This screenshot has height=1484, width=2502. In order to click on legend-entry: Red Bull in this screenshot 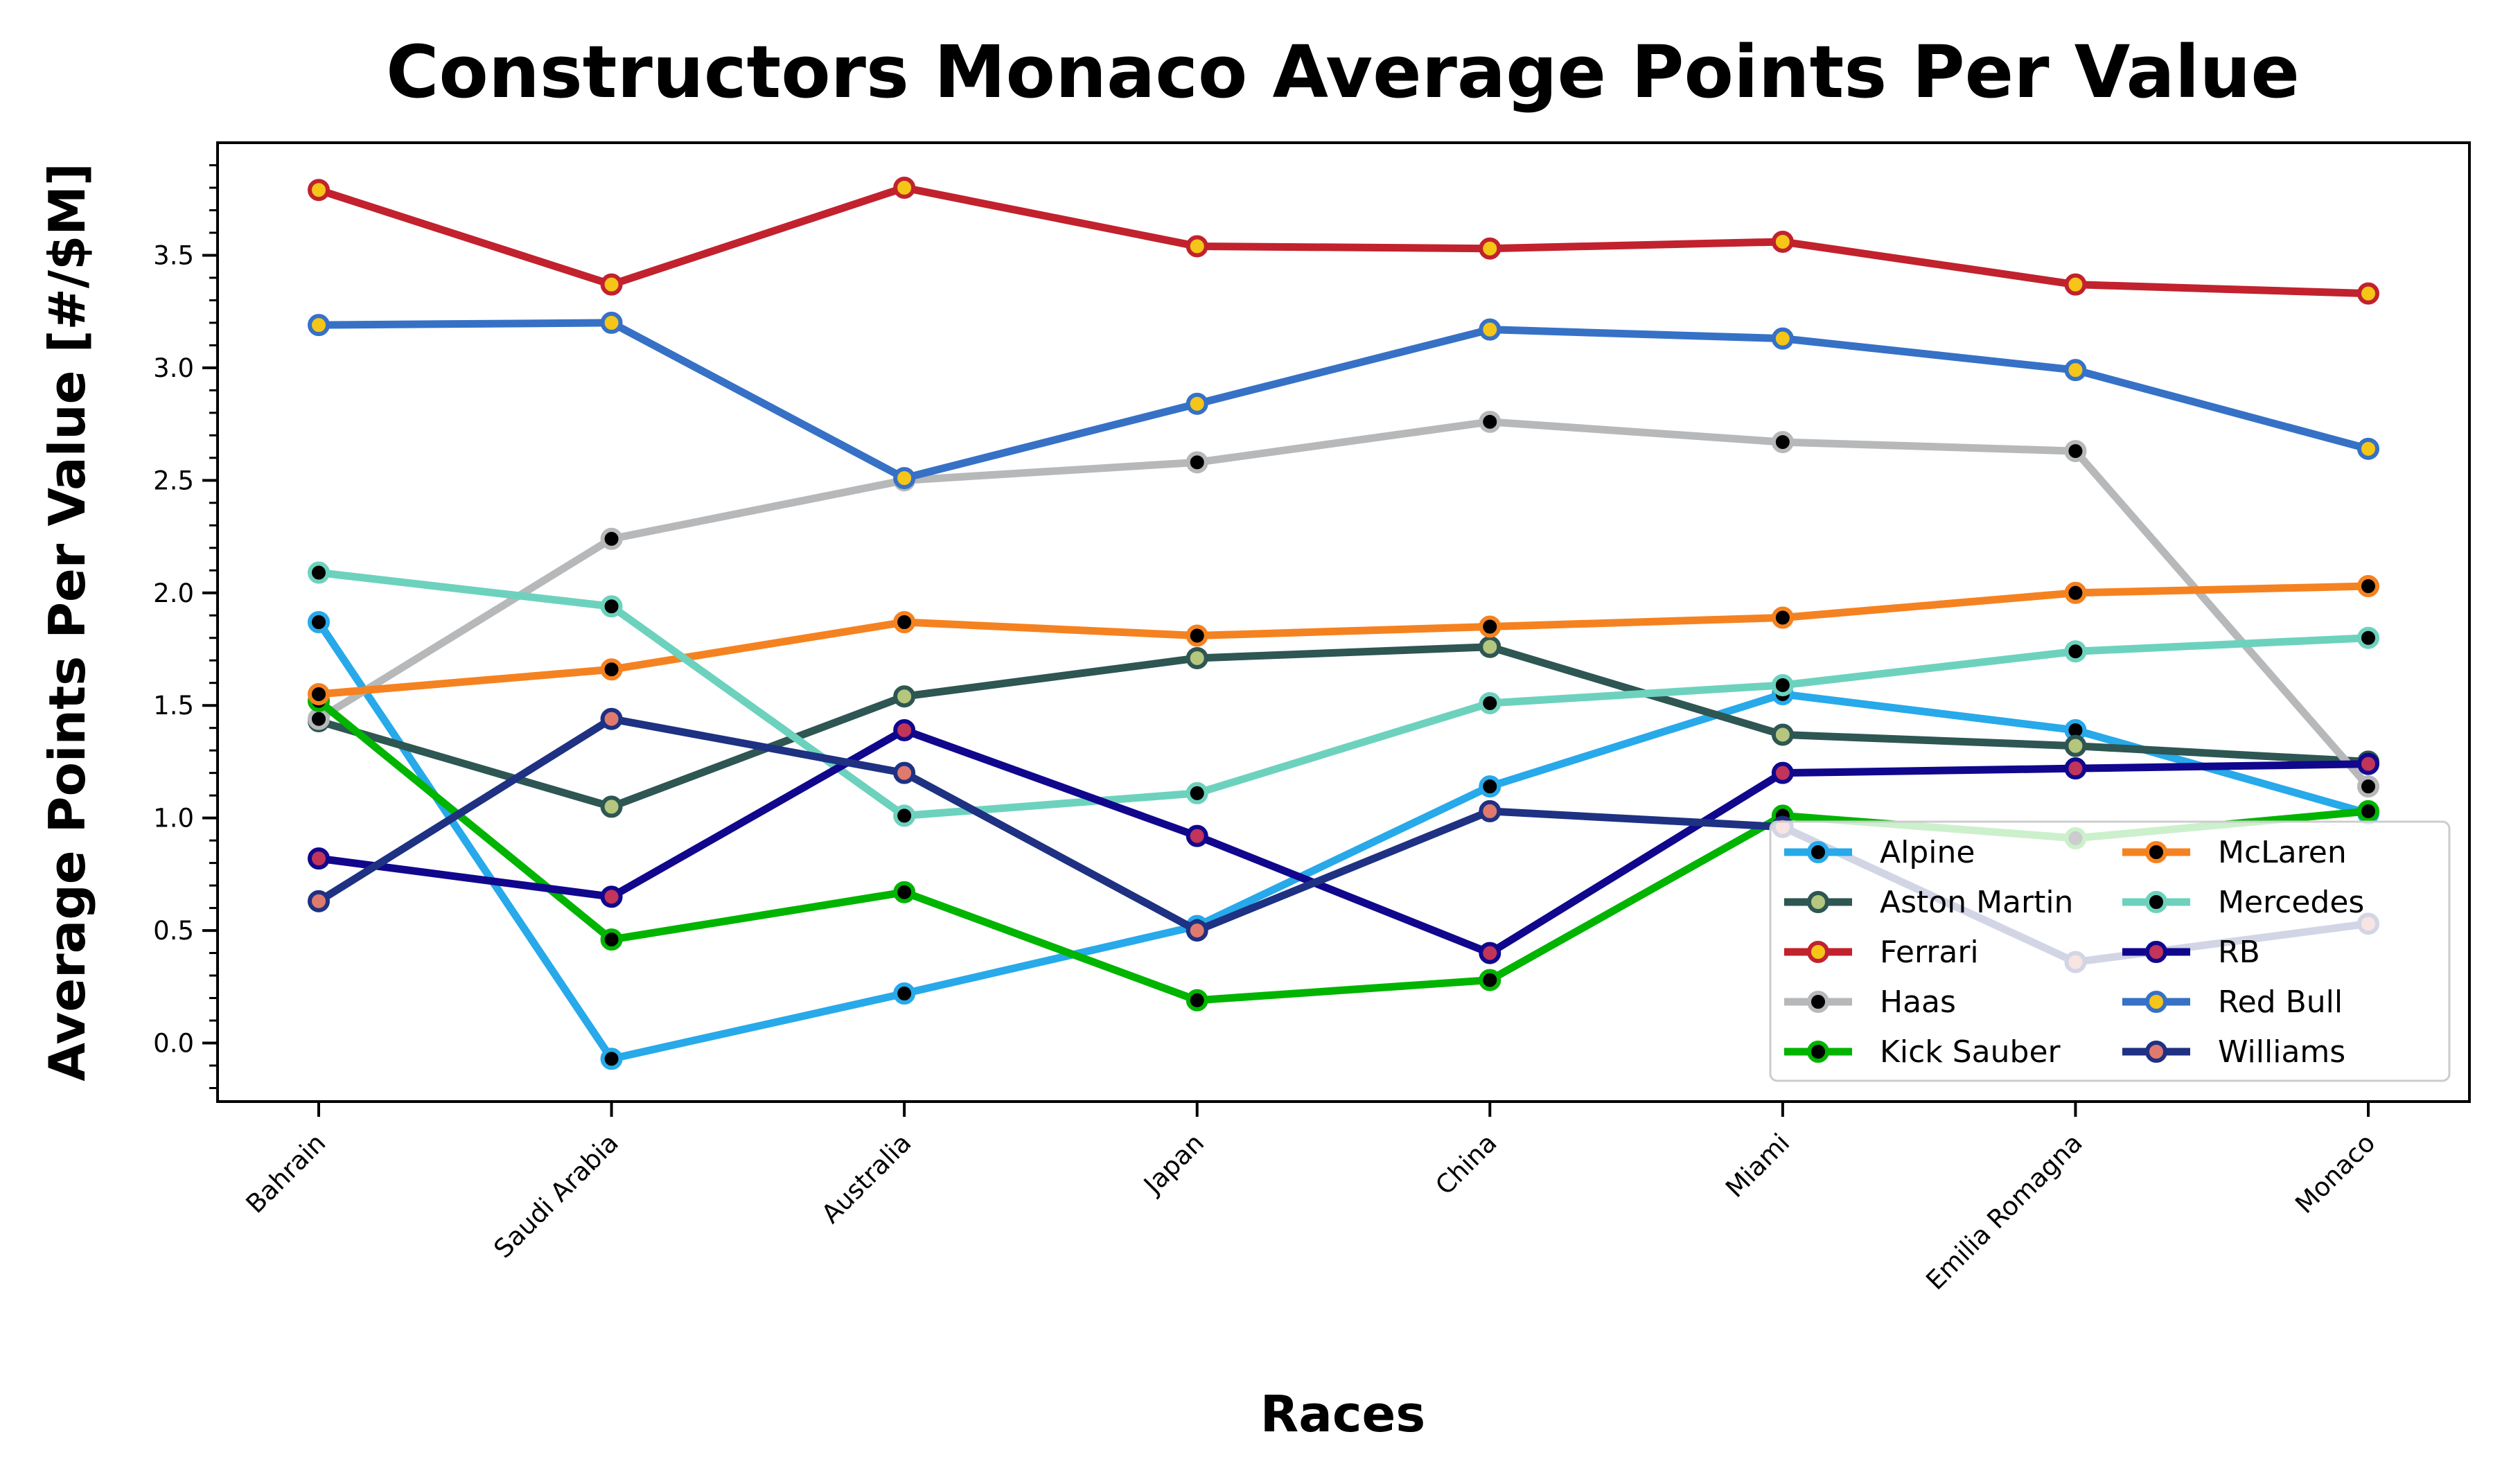, I will do `click(2232, 1002)`.